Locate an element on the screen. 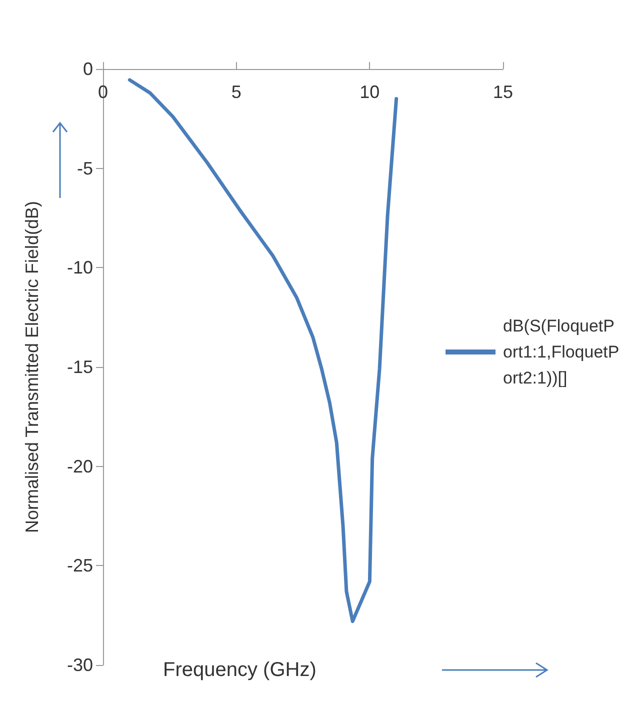 This screenshot has height=704, width=634. y-tick-label: -20 is located at coordinates (79, 466).